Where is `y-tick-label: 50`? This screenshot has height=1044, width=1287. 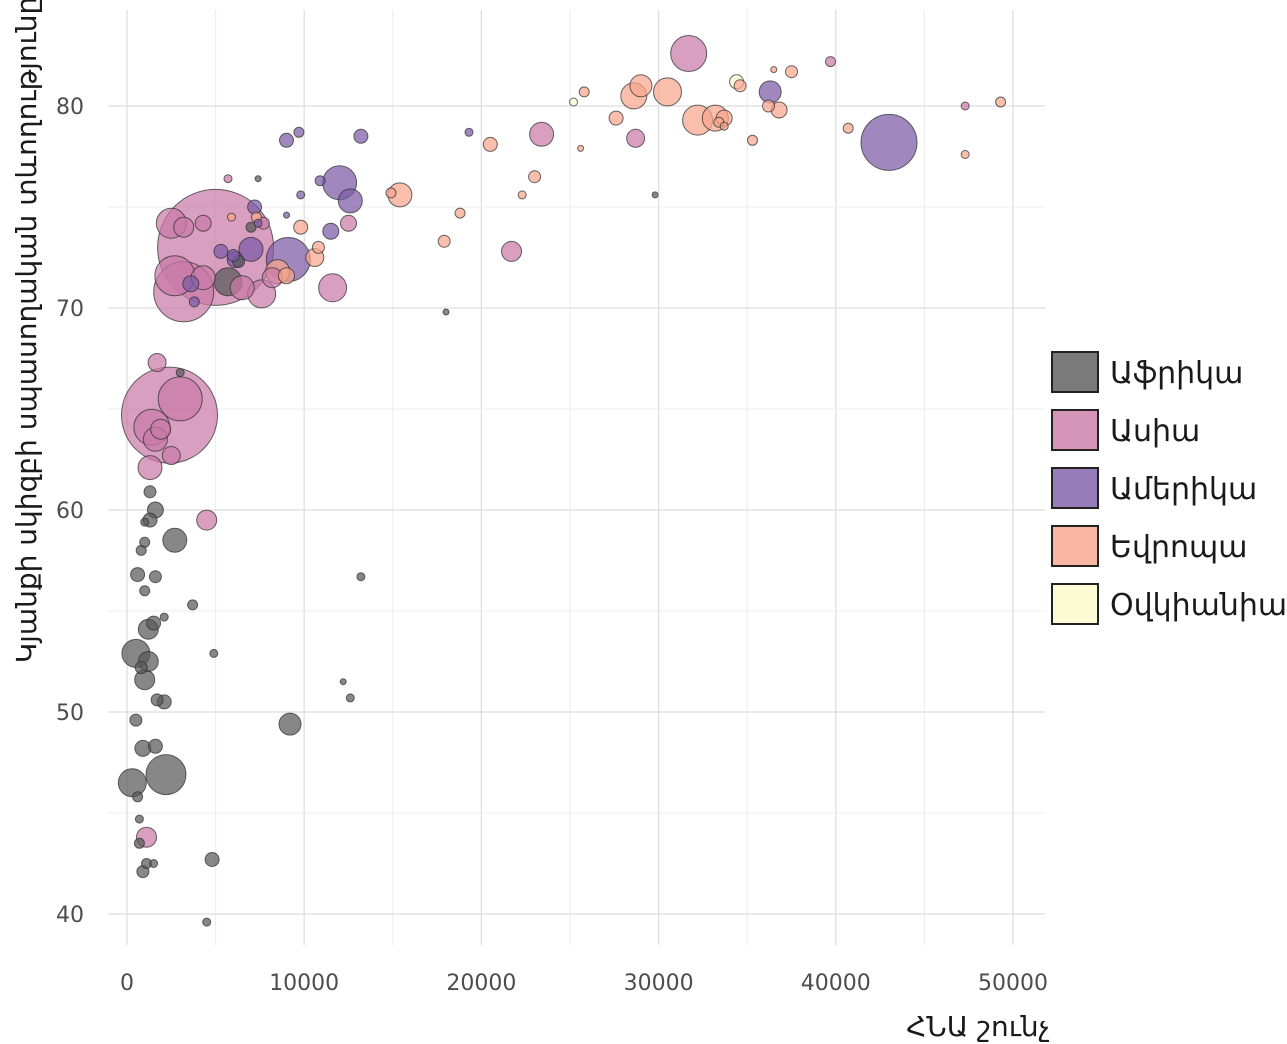
y-tick-label: 50 is located at coordinates (70, 713).